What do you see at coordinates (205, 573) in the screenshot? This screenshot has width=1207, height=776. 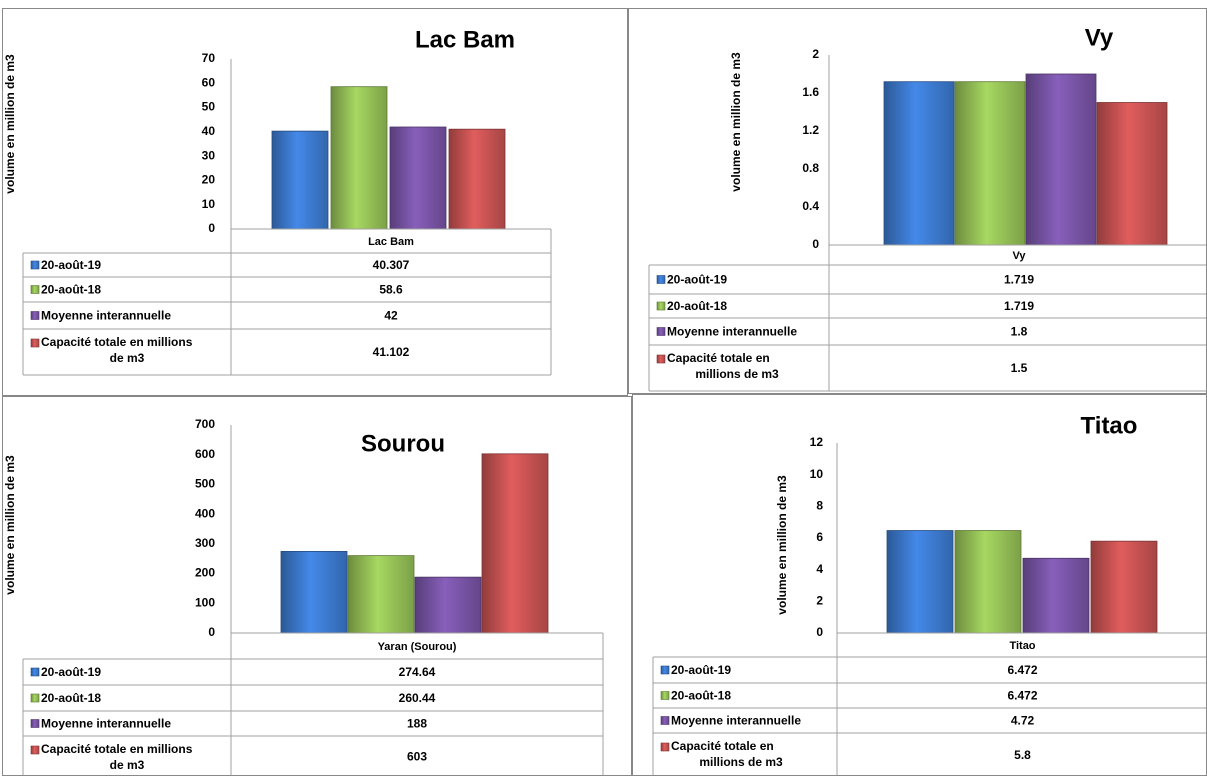 I see `y-tick-label: 200` at bounding box center [205, 573].